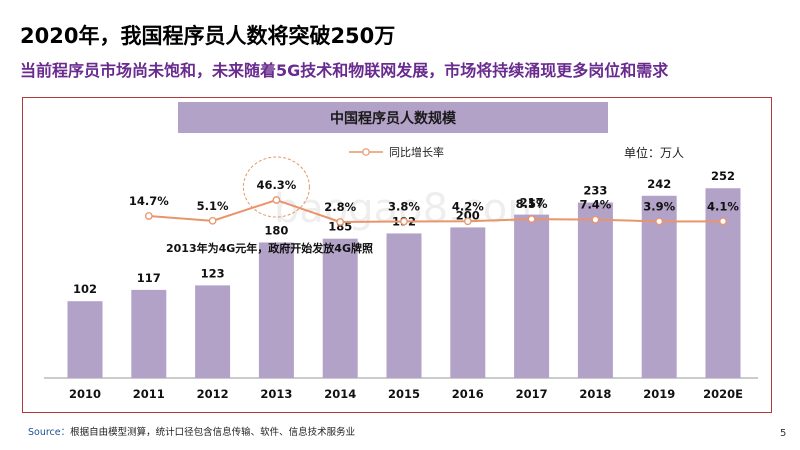 This screenshot has height=450, width=800. I want to click on x-tick-label: 2016, so click(468, 394).